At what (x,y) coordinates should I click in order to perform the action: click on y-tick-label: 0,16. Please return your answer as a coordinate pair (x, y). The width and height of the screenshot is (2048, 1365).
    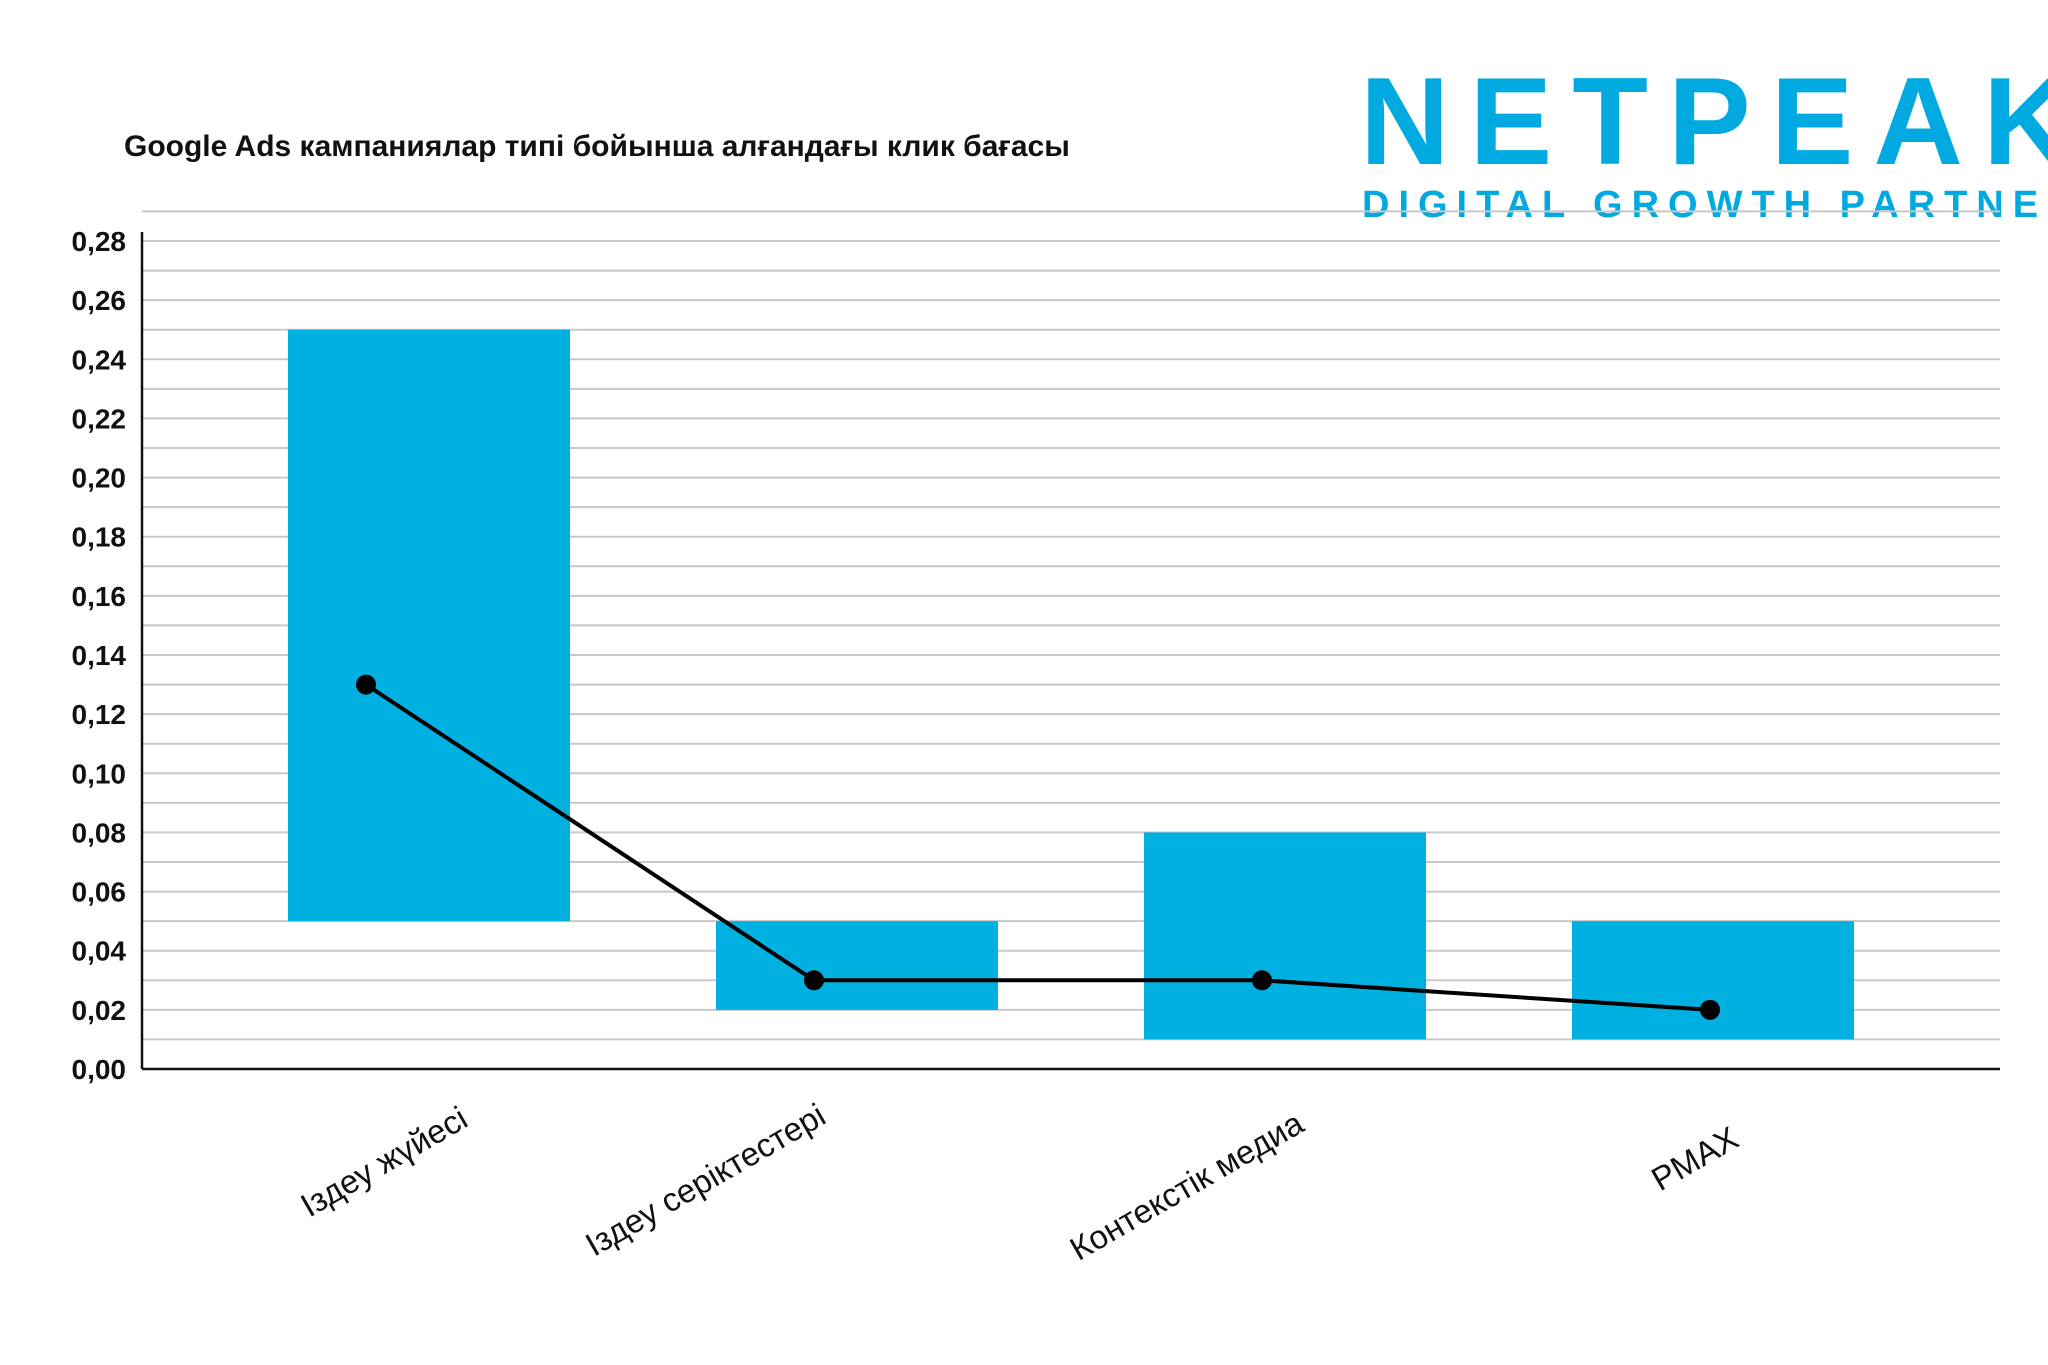
    Looking at the image, I should click on (99, 596).